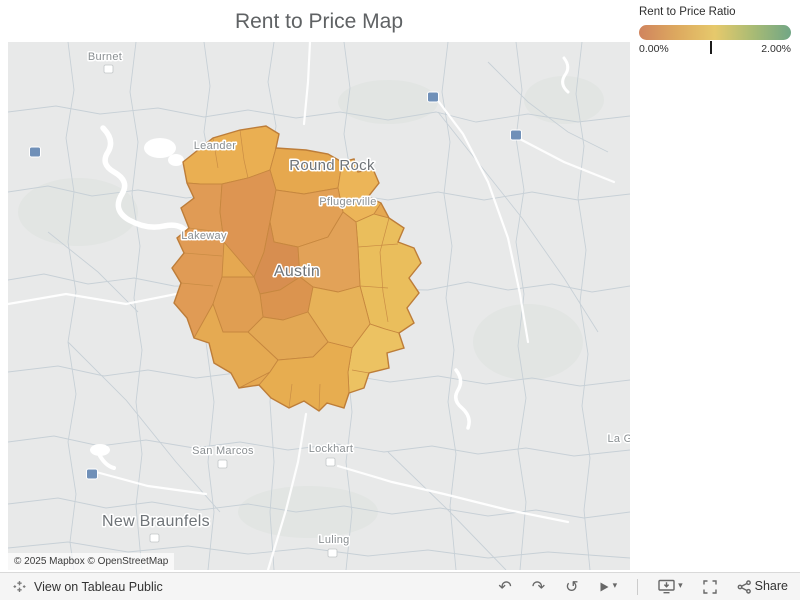 This screenshot has width=800, height=600. Describe the element at coordinates (604, 586) in the screenshot. I see `replay-icon` at that location.